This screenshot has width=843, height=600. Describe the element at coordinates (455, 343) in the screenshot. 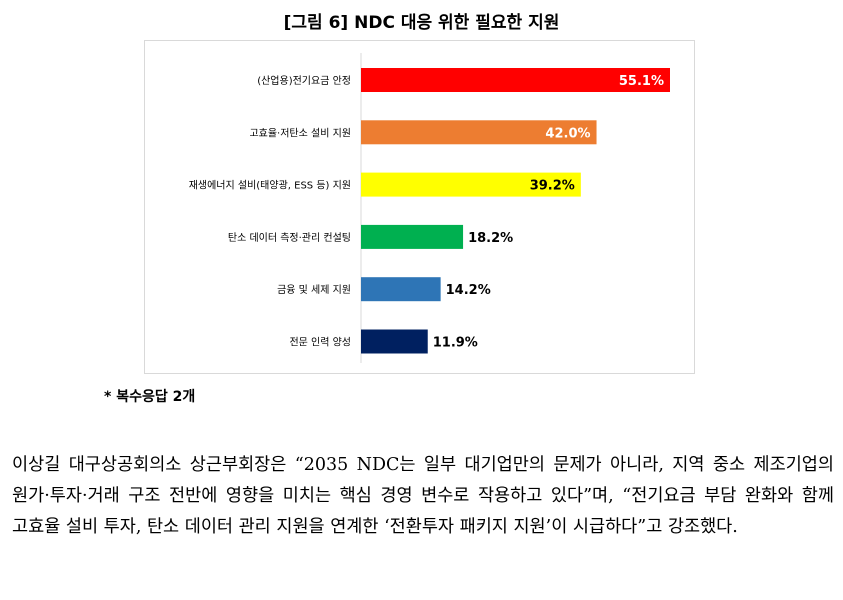

I see `value-label: 11.9%` at that location.